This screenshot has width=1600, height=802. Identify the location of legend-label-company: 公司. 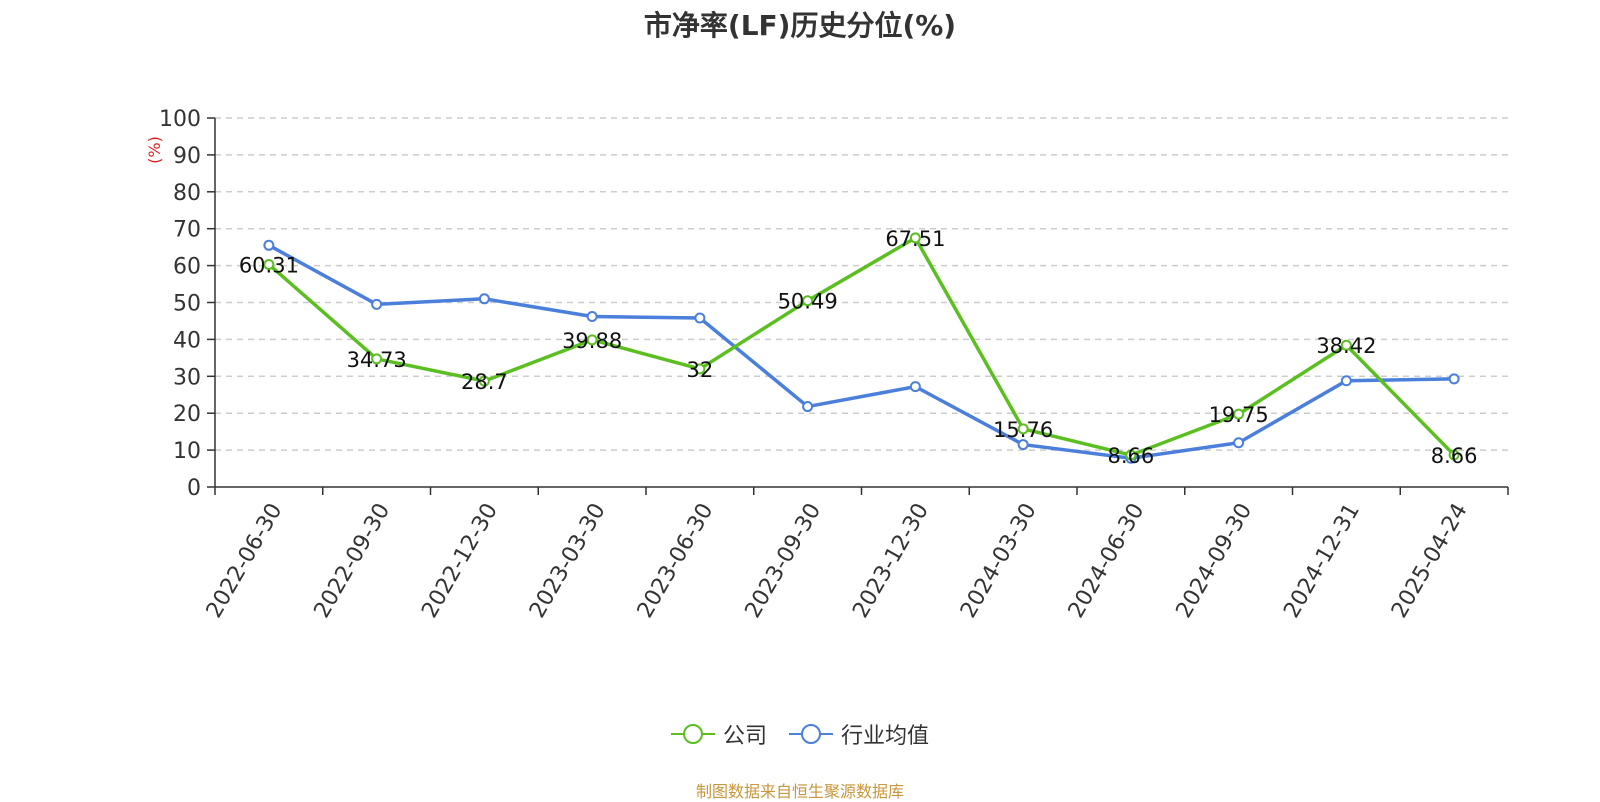
(744, 736).